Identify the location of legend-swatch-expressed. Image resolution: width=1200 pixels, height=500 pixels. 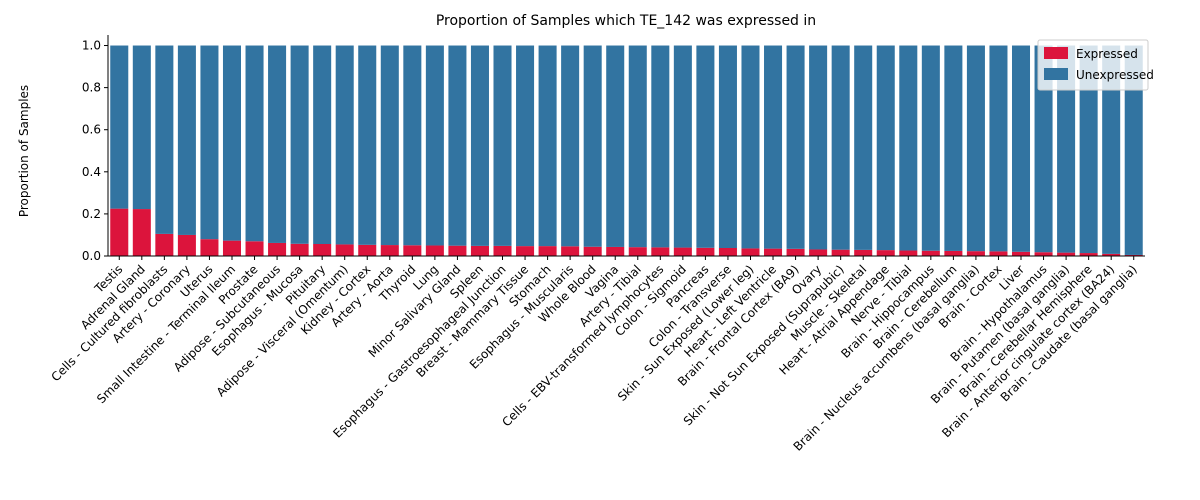
(1056, 53).